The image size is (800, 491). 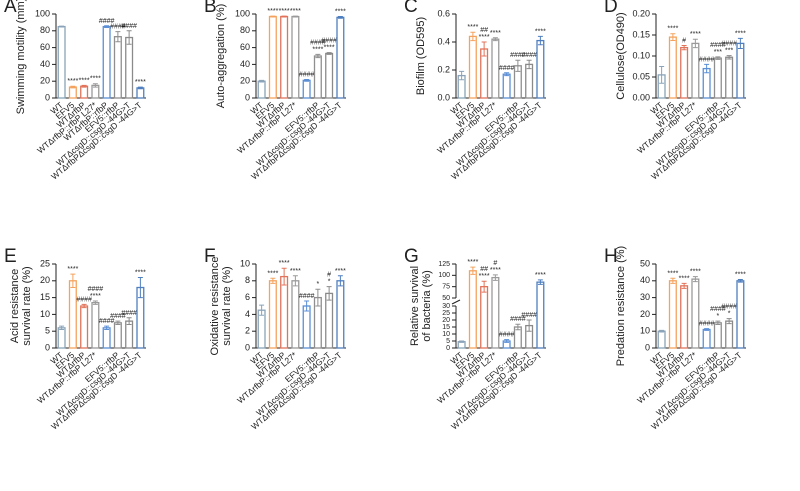 I want to click on panel-letter: H, so click(x=611, y=256).